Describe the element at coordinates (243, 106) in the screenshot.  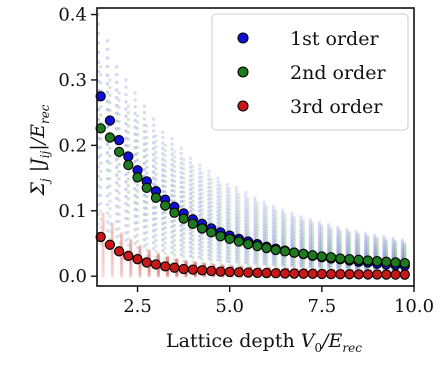
I see `legend-marker-3rd-order` at that location.